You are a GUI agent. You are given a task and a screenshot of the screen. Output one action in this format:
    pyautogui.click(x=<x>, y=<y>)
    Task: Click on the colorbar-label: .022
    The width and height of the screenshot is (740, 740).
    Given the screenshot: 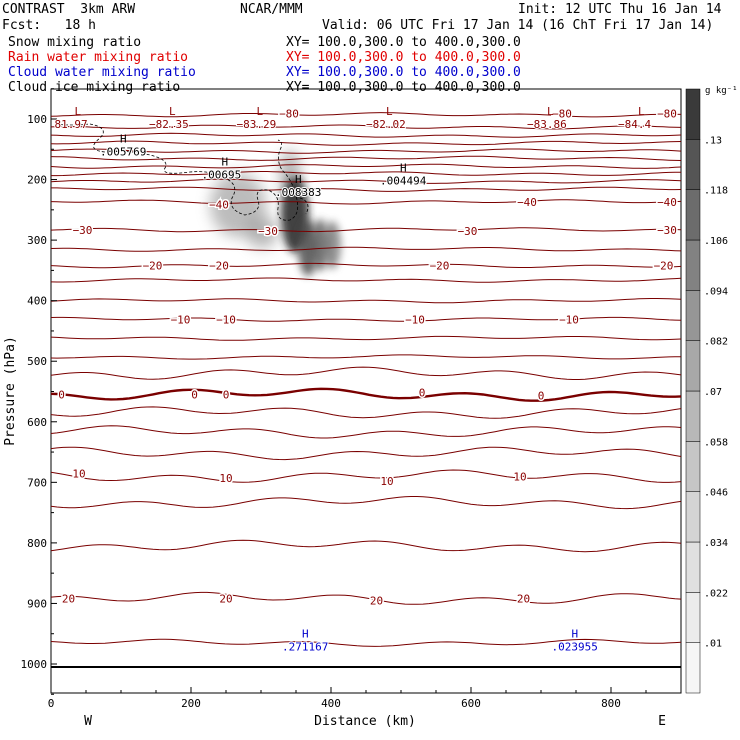 What is the action you would take?
    pyautogui.click(x=716, y=593)
    